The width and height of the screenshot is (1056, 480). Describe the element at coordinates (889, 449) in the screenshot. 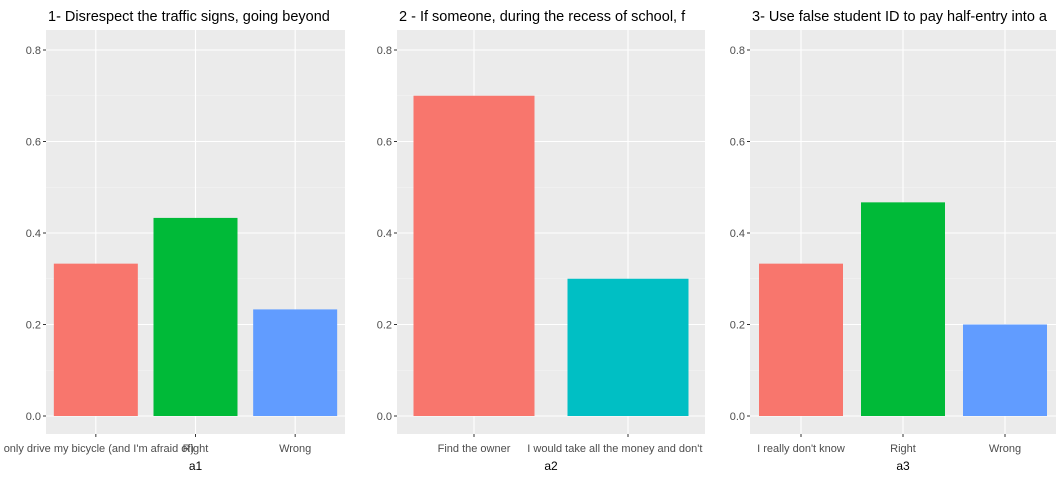

I see `x-axis-labels: I really don't know Right Wrong` at that location.